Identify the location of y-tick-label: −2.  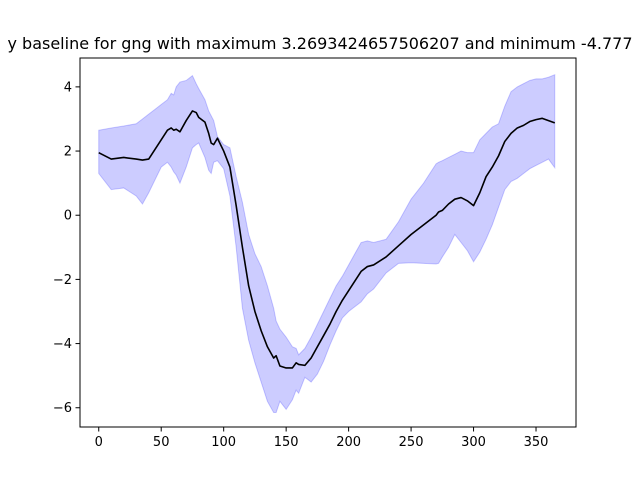
(62, 280).